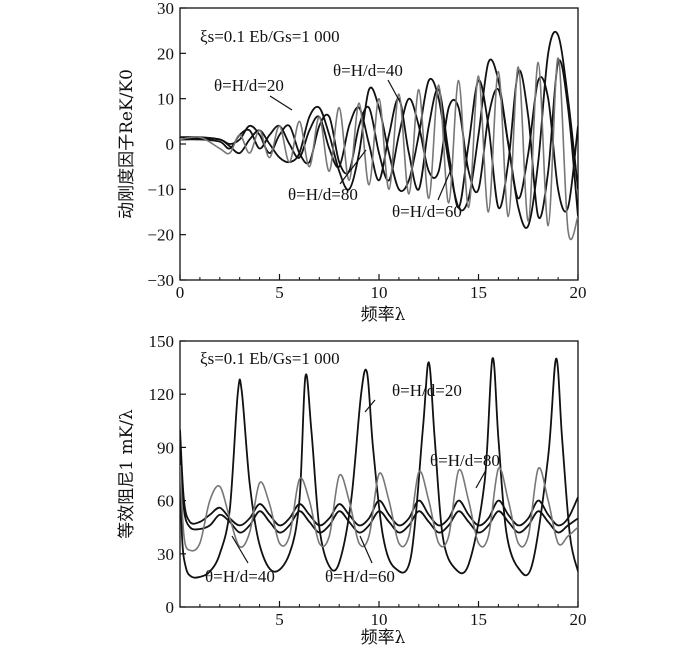  Describe the element at coordinates (160, 280) in the screenshot. I see `y-tick-label: −30` at that location.